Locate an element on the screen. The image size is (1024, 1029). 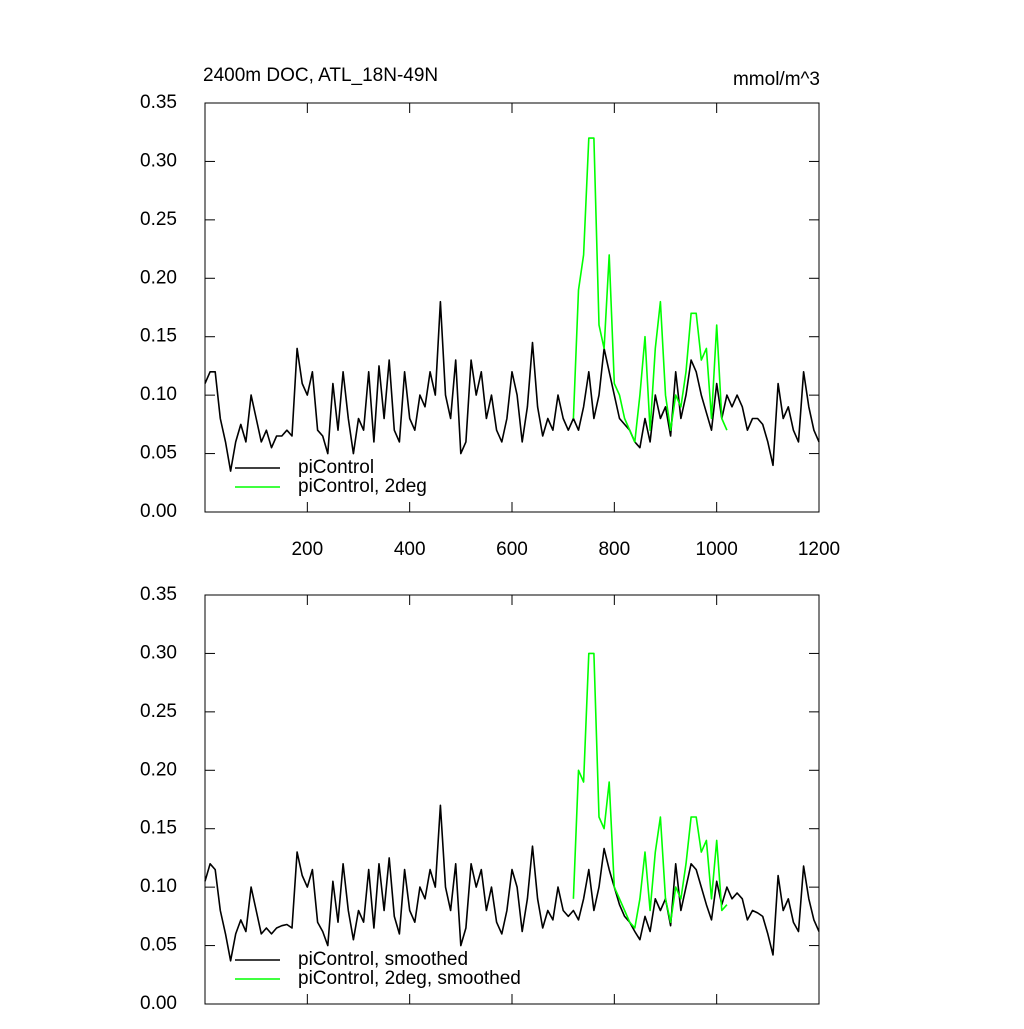
x-tick-label: 600 is located at coordinates (512, 549).